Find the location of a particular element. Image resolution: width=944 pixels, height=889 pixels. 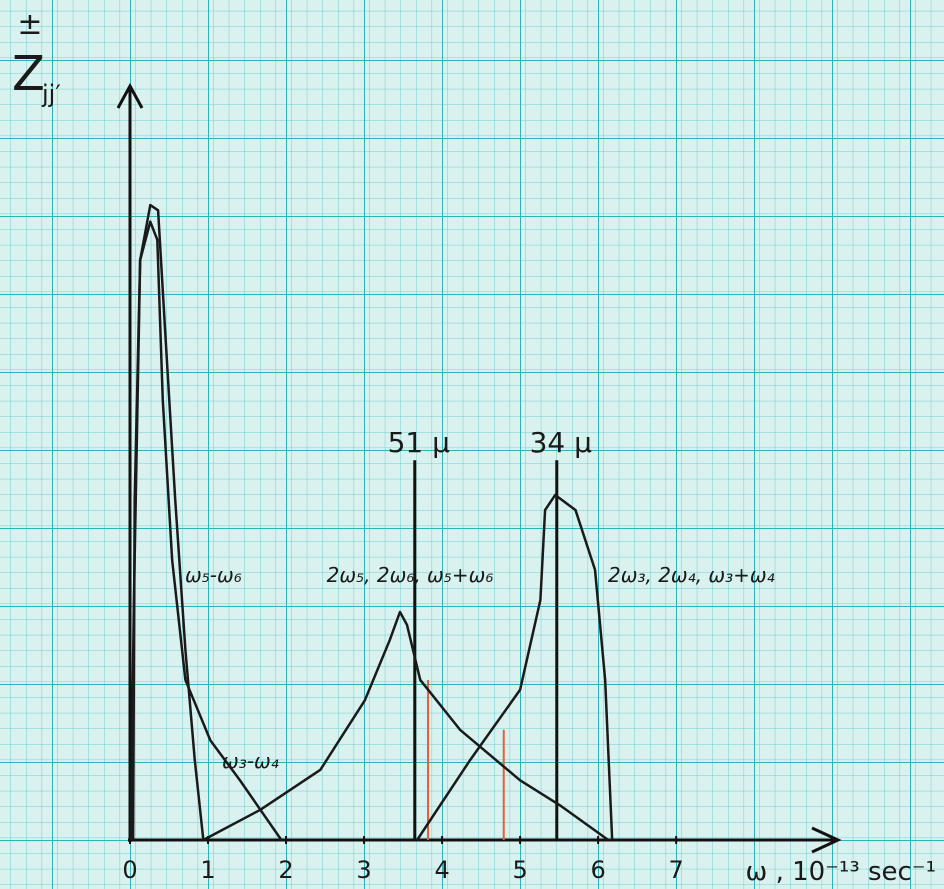

curve-label: 2ω₅, 2ω₆, ω₅+ω₆ is located at coordinates (410, 575).